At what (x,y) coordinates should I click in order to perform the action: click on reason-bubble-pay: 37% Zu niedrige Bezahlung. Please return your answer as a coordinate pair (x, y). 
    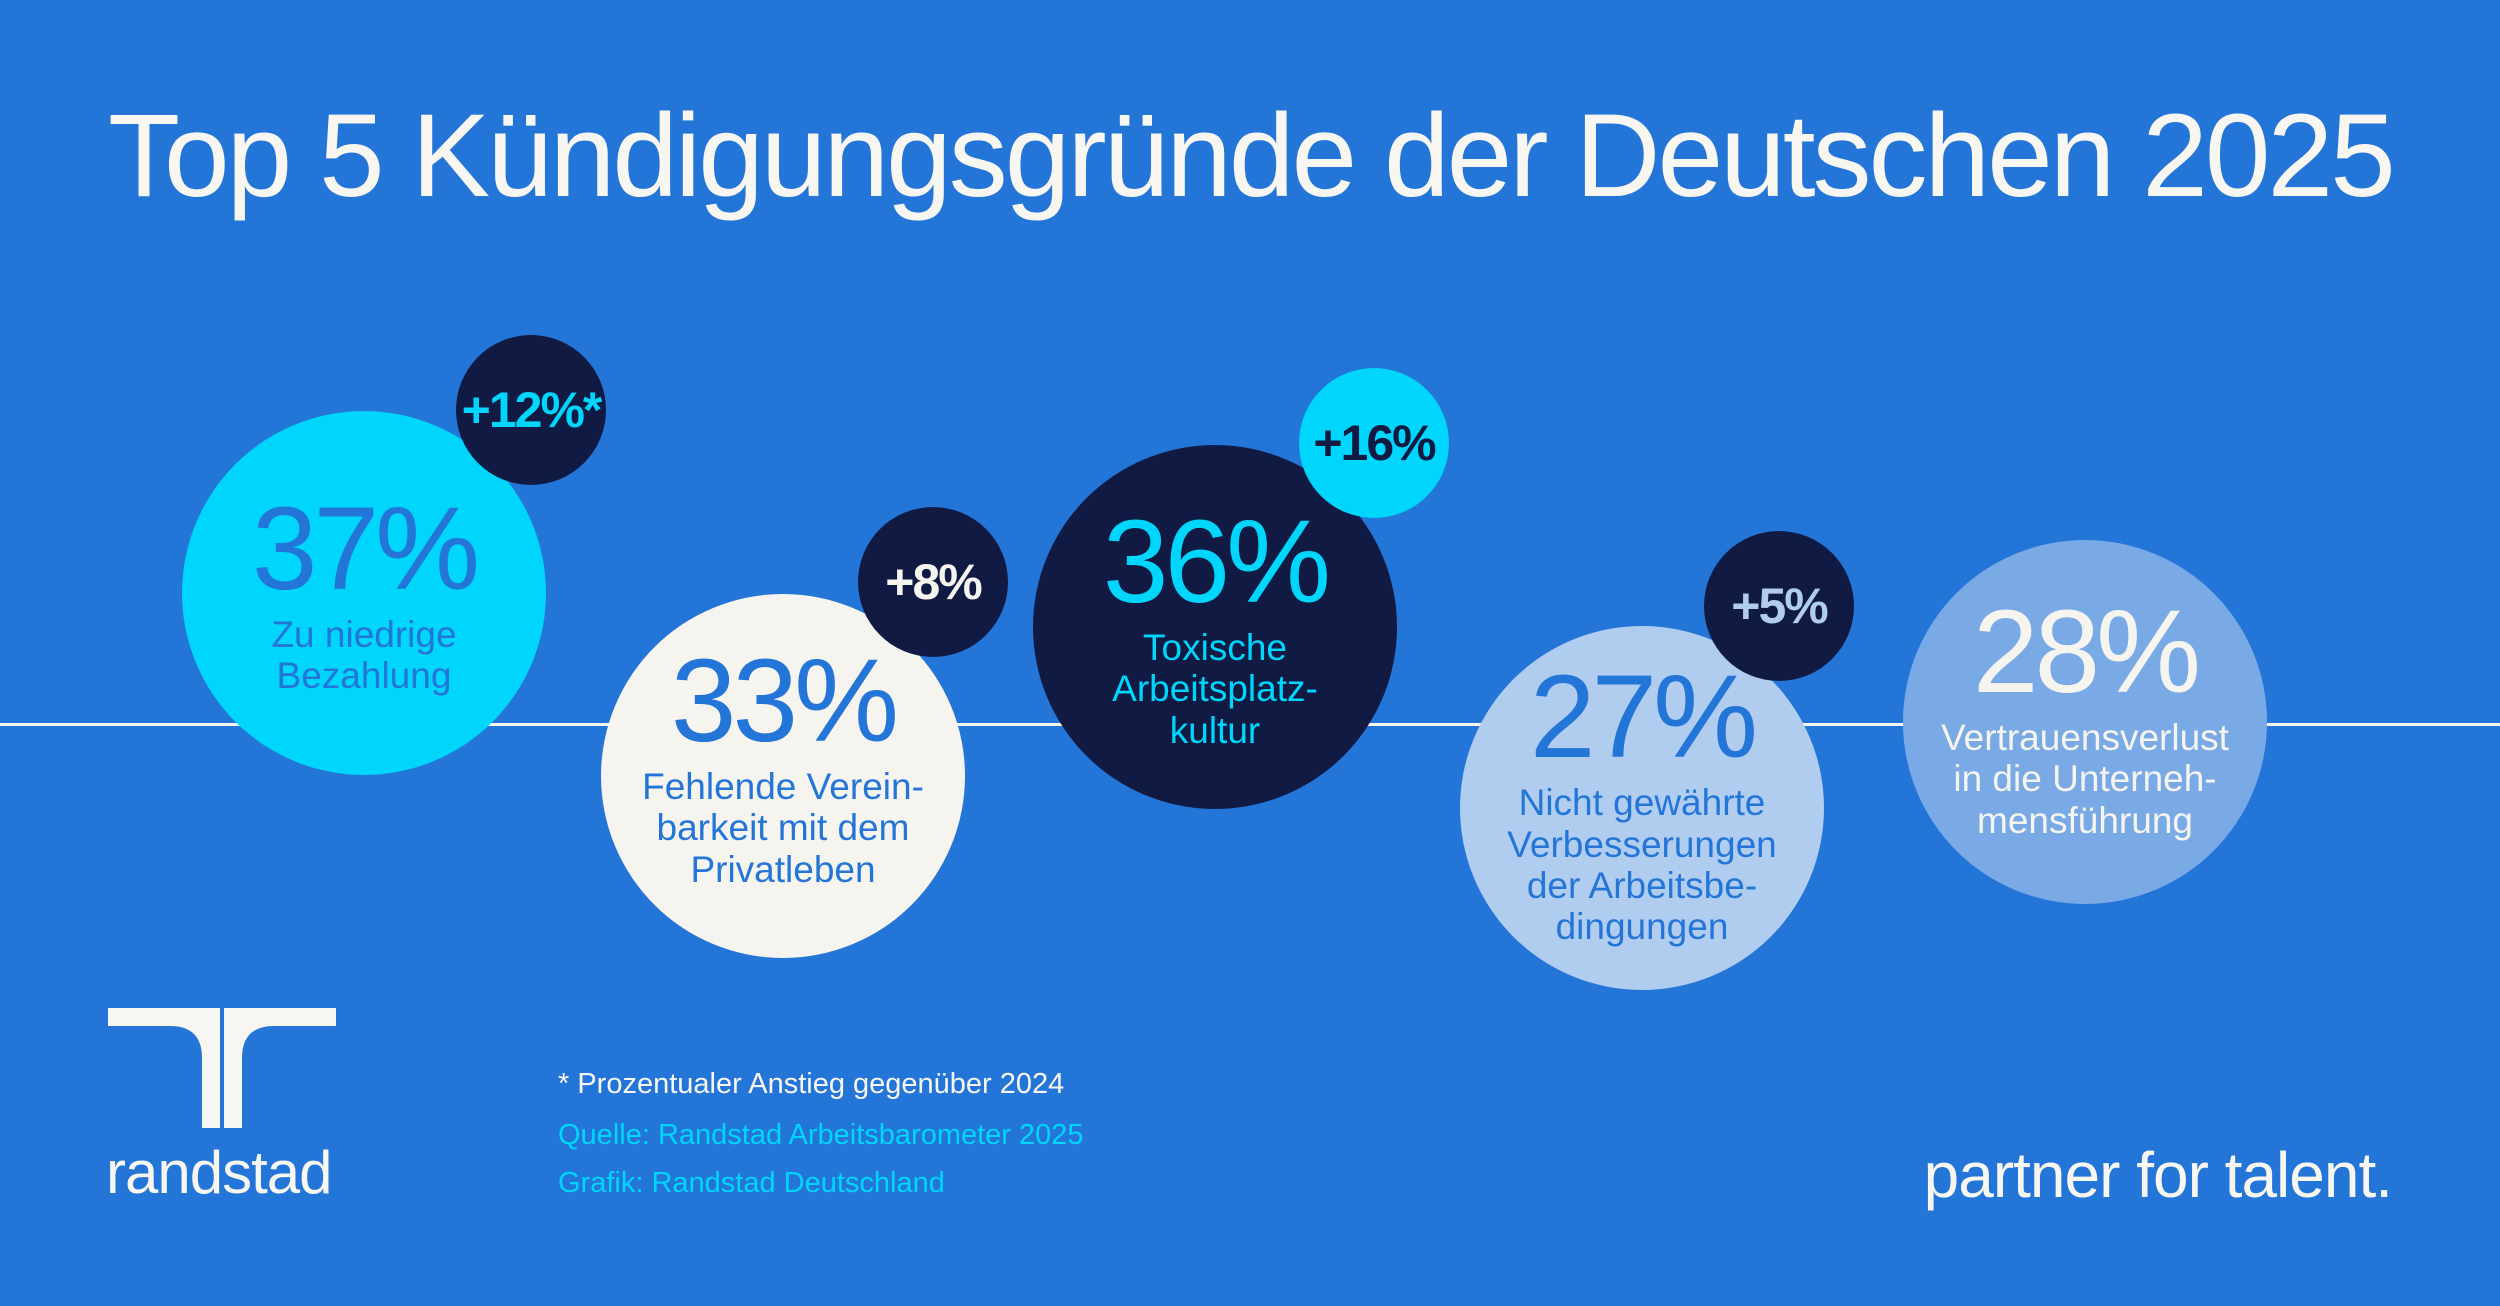
    Looking at the image, I should click on (364, 593).